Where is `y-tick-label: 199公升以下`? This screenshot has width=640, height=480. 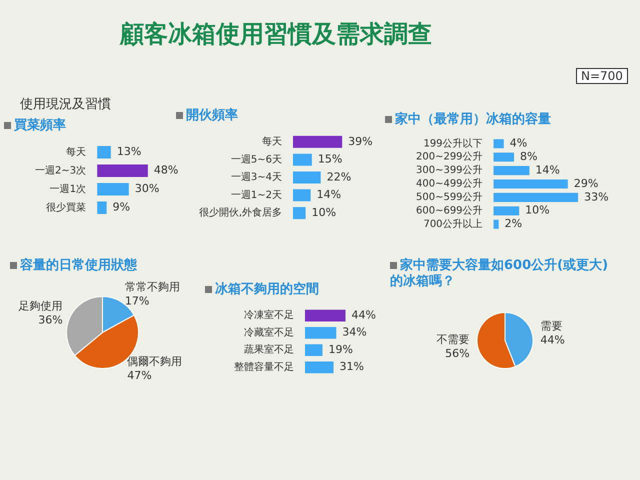 y-tick-label: 199公升以下 is located at coordinates (453, 143).